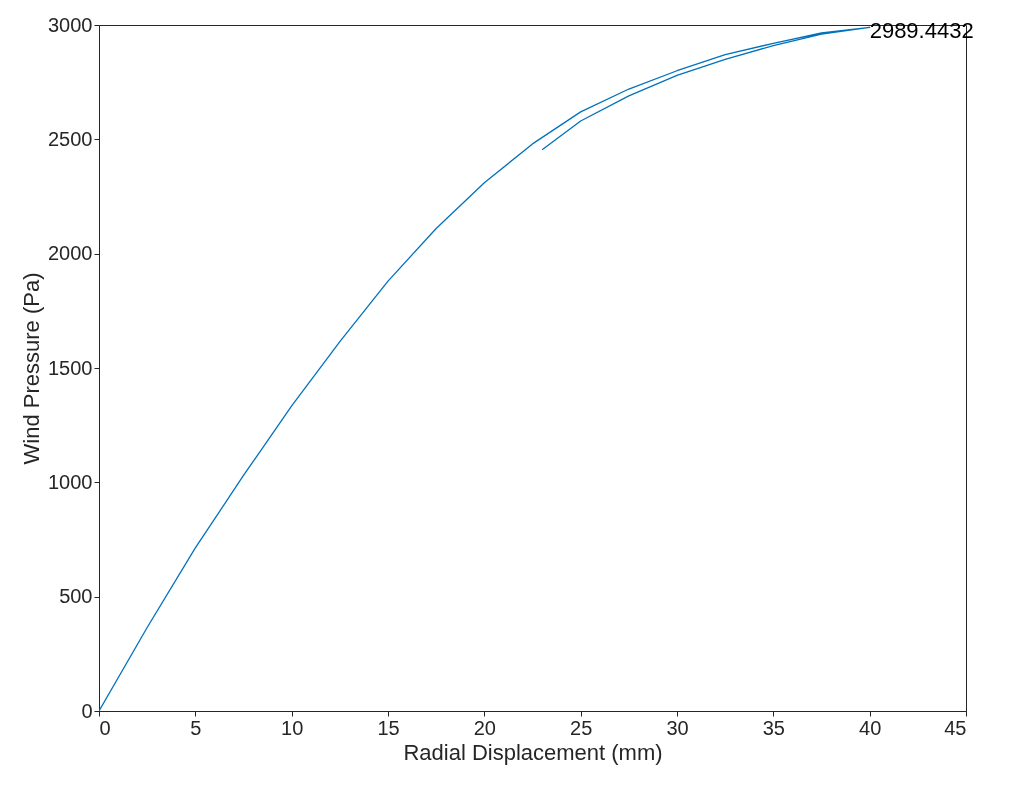 Image resolution: width=1029 pixels, height=803 pixels. Describe the element at coordinates (87, 710) in the screenshot. I see `y-tick-label: 0` at that location.